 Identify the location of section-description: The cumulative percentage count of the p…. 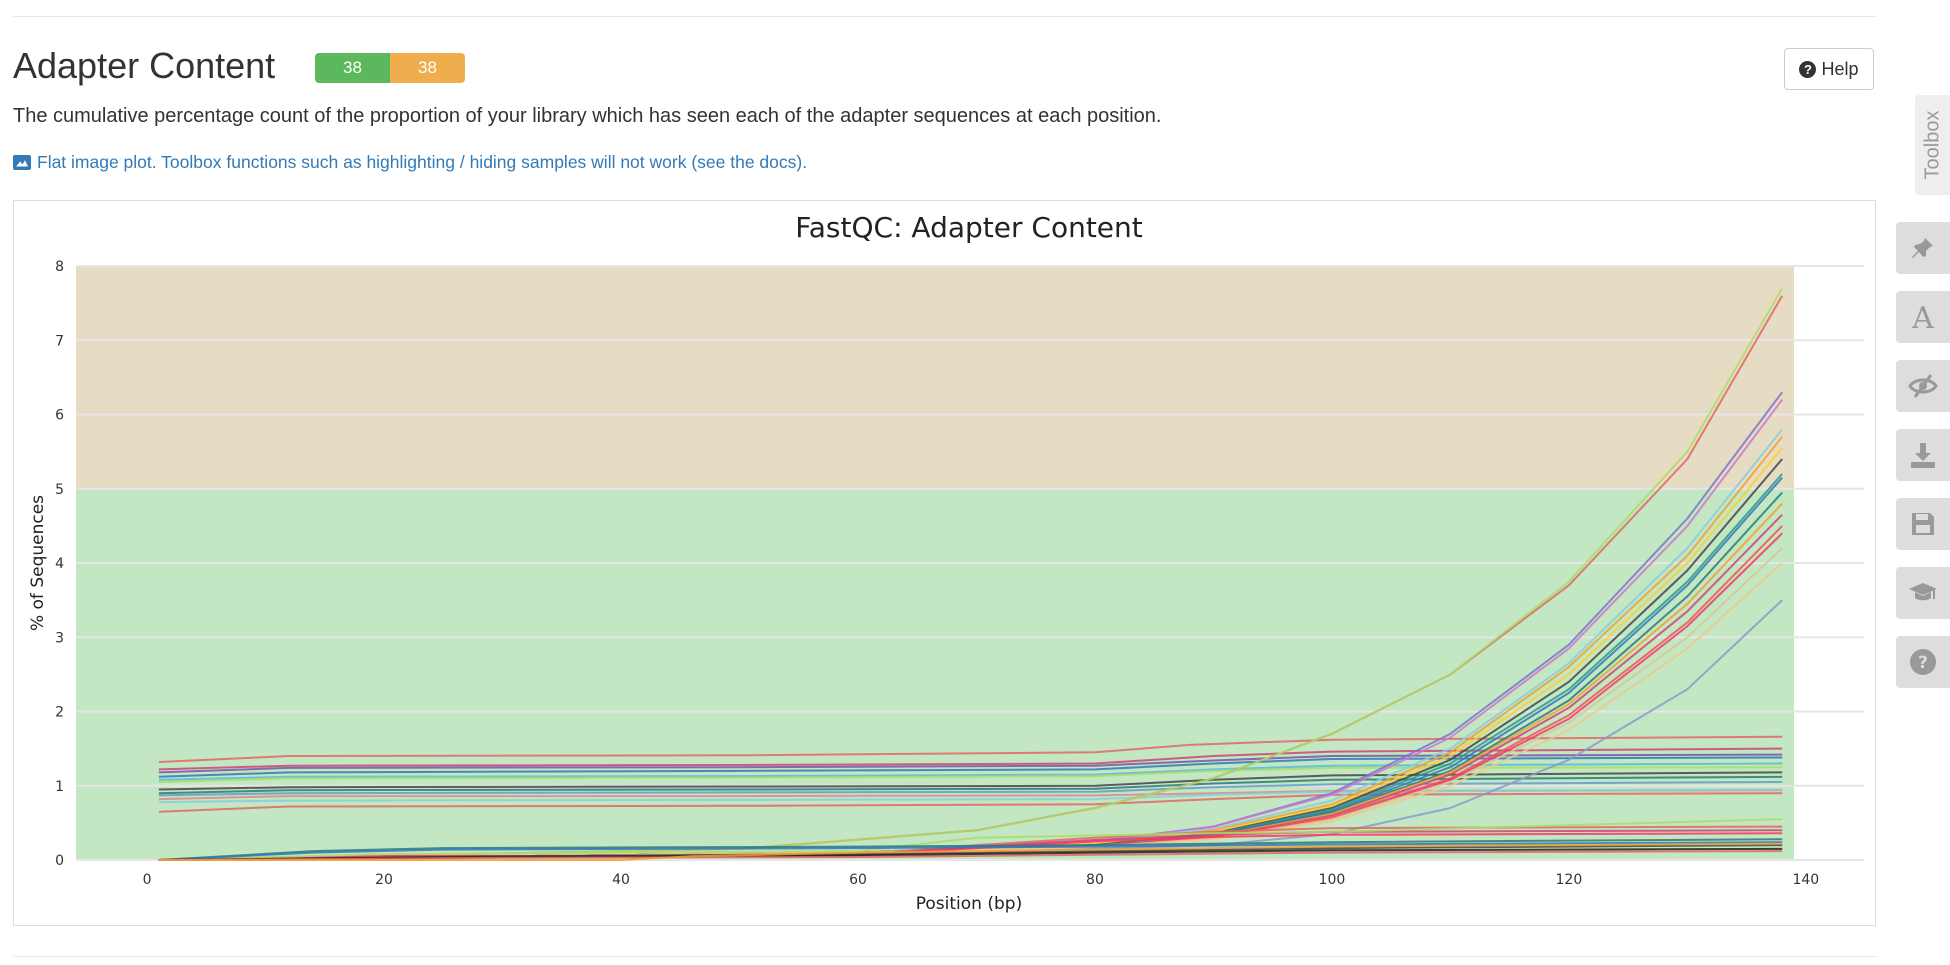
(587, 116).